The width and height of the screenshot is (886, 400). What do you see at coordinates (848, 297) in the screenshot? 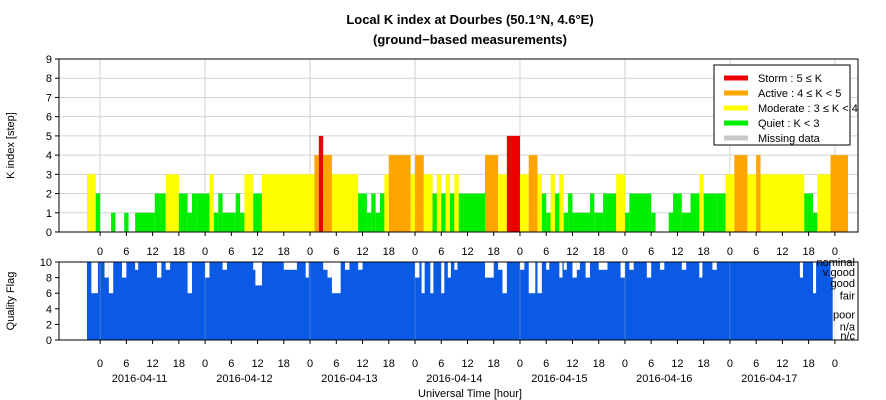
I see `quality-level-label: fair` at bounding box center [848, 297].